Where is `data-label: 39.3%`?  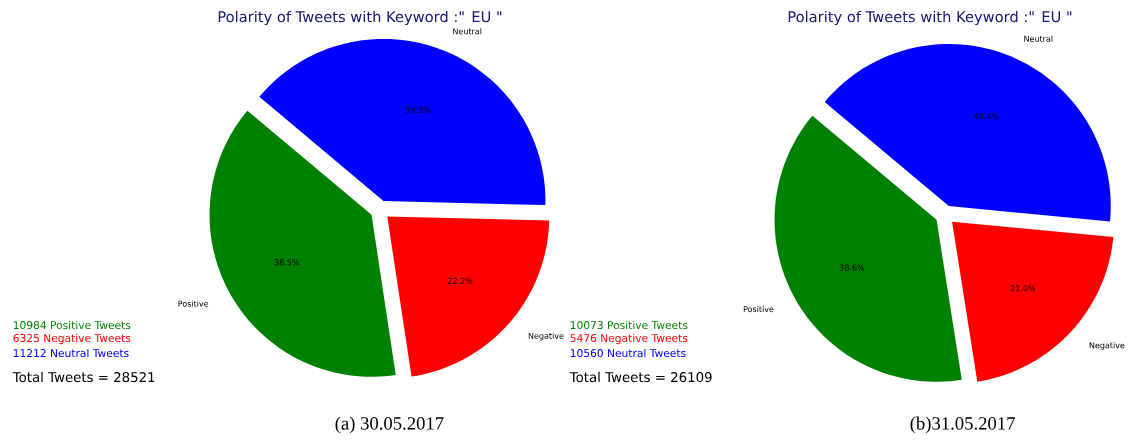
data-label: 39.3% is located at coordinates (418, 110).